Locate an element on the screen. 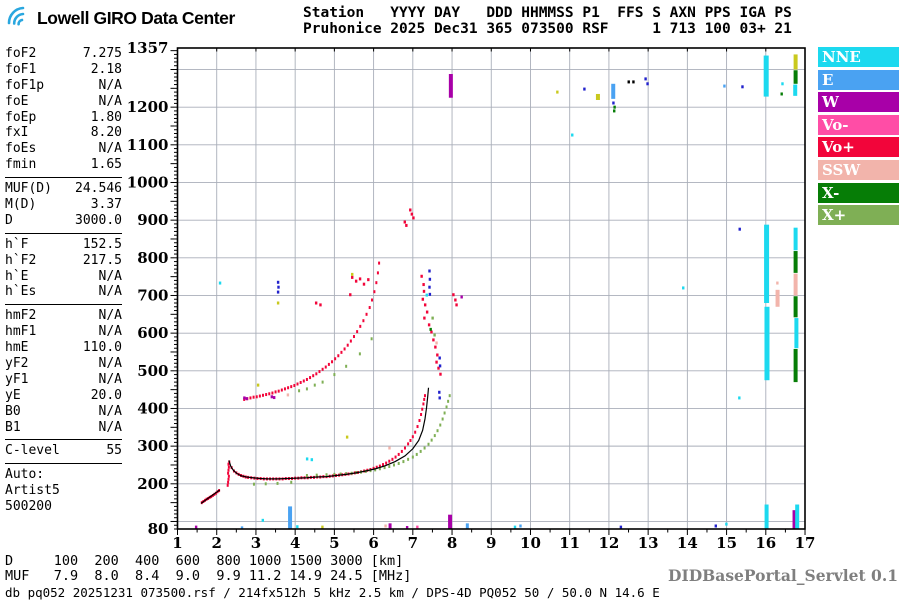 This screenshot has width=900, height=600. autoscaling-line: Auto: is located at coordinates (25, 475).